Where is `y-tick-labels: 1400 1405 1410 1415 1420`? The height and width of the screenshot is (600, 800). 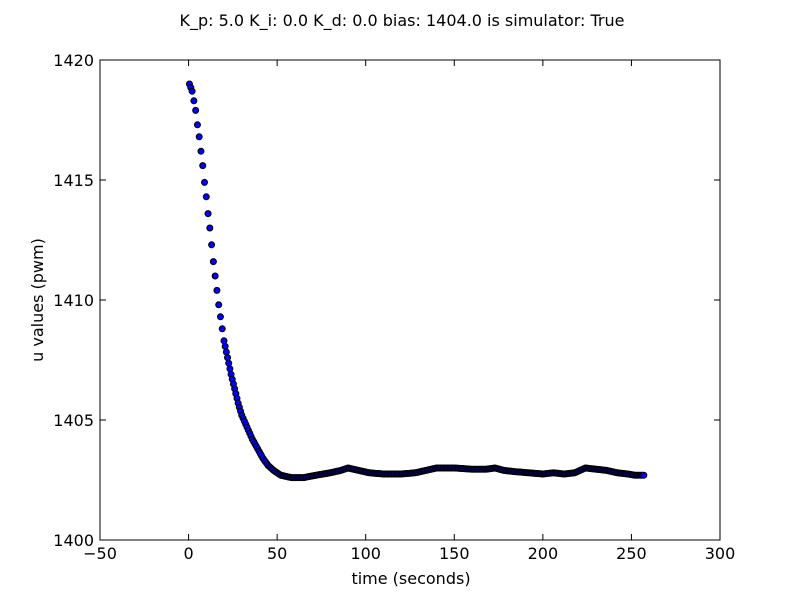 y-tick-labels: 1400 1405 1410 1415 1420 is located at coordinates (73, 300).